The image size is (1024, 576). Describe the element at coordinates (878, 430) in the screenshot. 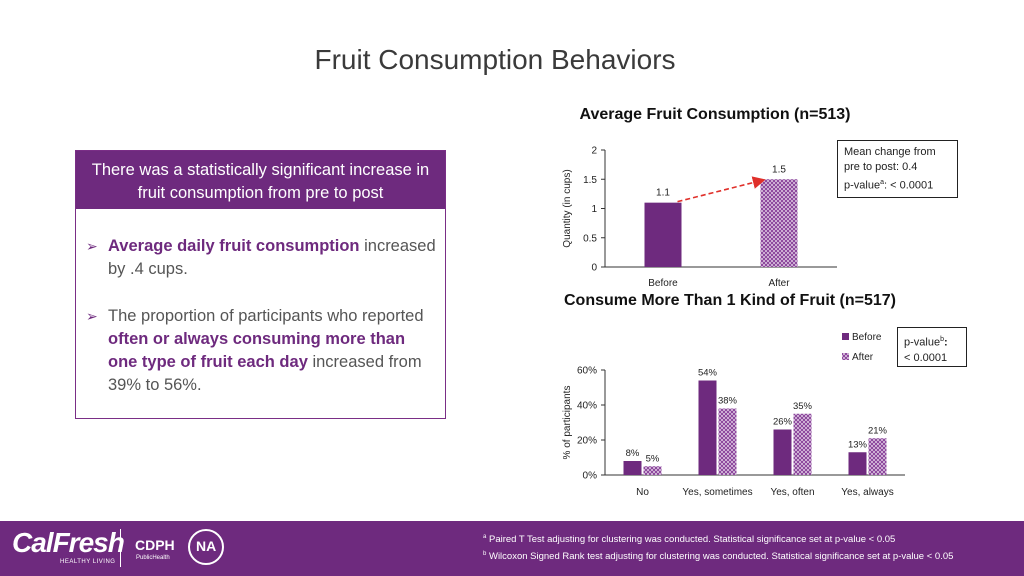

I see `chart2-data-label: 21%` at that location.